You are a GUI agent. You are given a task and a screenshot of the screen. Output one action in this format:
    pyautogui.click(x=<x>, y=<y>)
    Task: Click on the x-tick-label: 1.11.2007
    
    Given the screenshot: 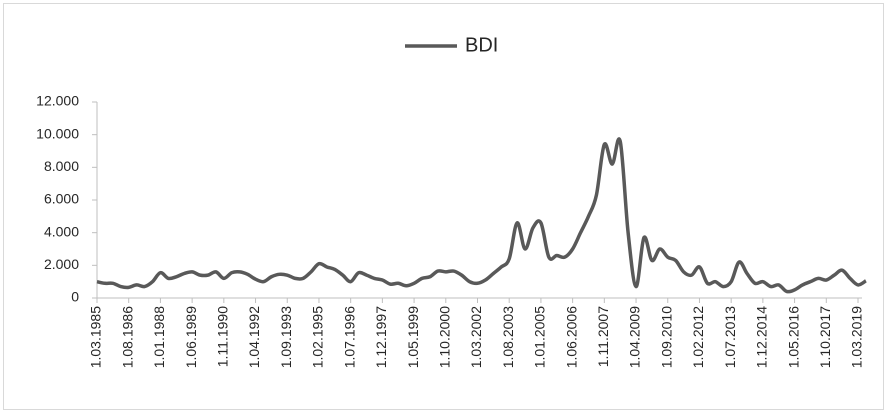 What is the action you would take?
    pyautogui.click(x=603, y=336)
    